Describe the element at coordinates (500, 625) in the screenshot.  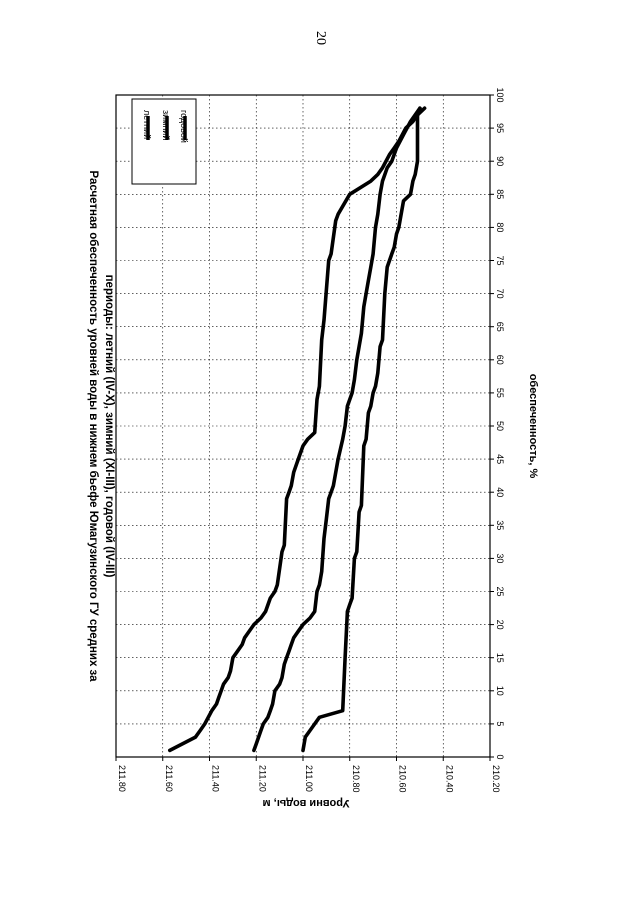
I see `x-tick-label: 20` at that location.